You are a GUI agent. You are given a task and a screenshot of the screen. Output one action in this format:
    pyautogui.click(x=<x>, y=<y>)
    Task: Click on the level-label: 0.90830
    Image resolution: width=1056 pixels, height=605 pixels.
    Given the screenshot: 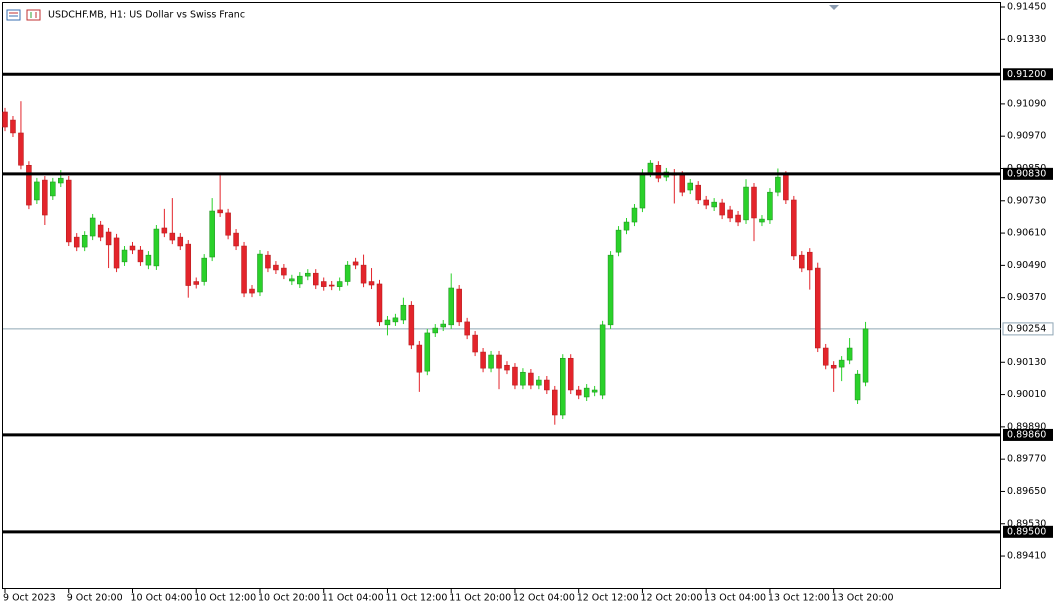 What is the action you would take?
    pyautogui.click(x=1026, y=173)
    